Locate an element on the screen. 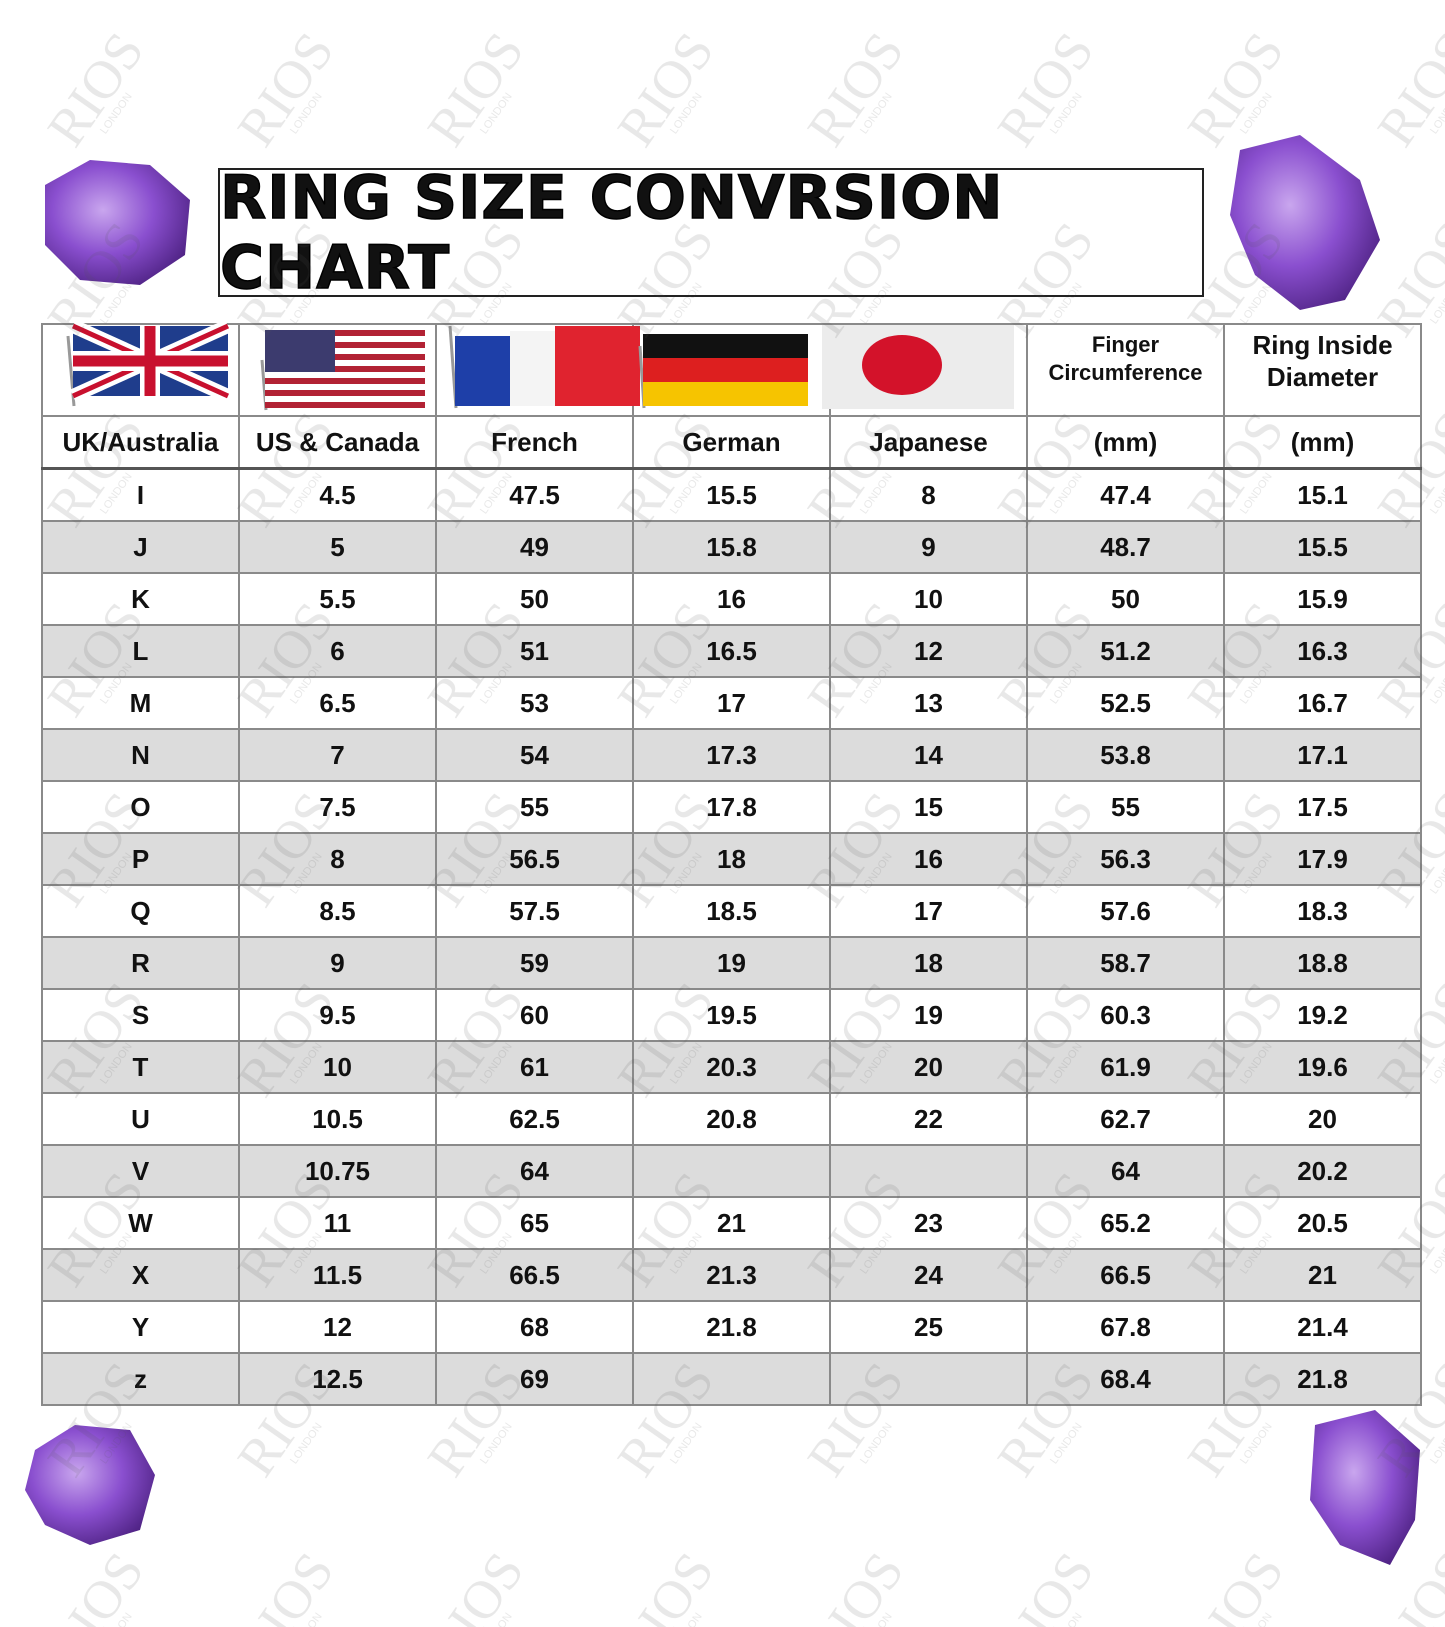  cell: 25 is located at coordinates (928, 1327).